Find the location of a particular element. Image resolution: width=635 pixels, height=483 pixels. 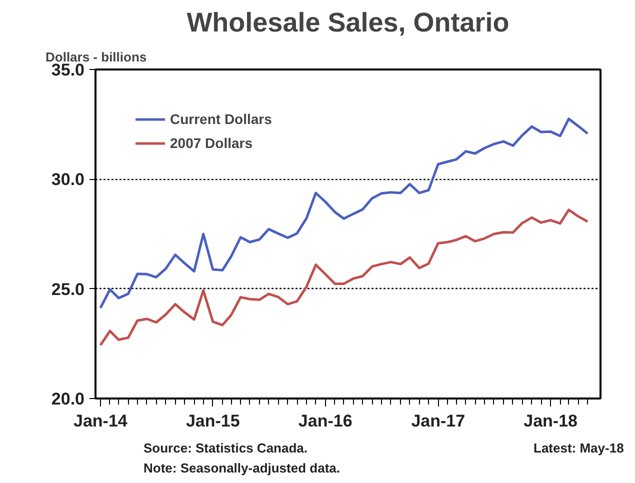

chart-title: Wholesale Sales, Ontario is located at coordinates (348, 23).